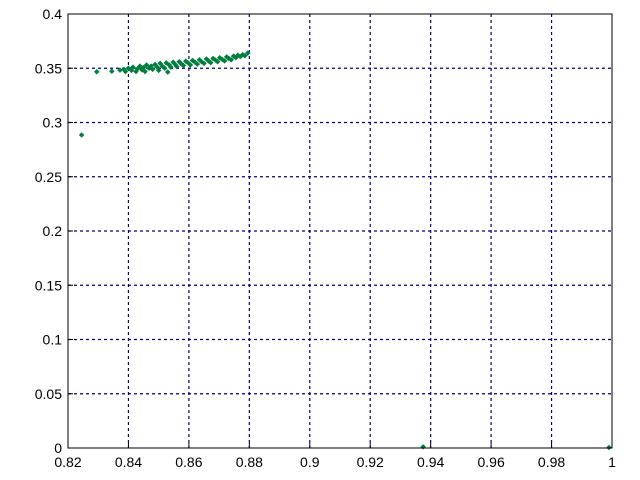 The height and width of the screenshot is (480, 640). I want to click on x-tick-label: 0.84, so click(128, 462).